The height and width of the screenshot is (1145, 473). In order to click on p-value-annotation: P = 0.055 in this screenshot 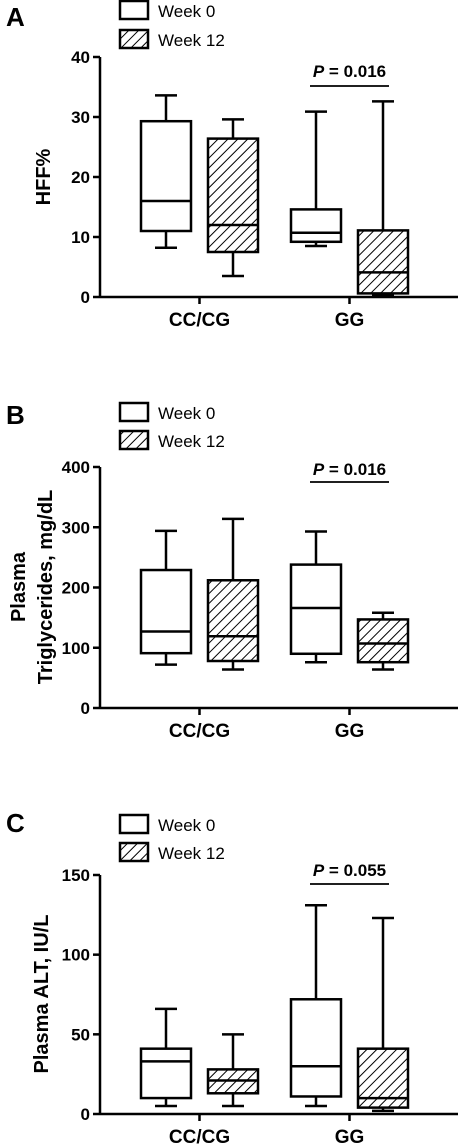, I will do `click(349, 873)`.